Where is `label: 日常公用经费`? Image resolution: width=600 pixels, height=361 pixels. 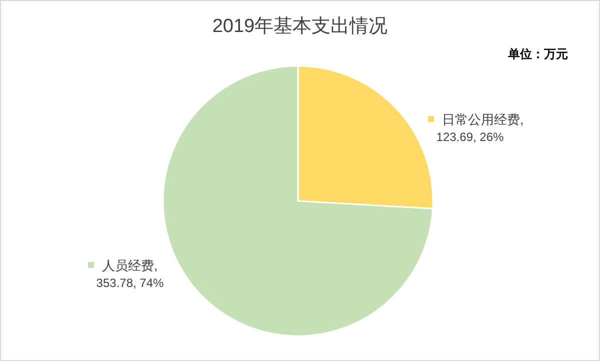
label: 日常公用经费 is located at coordinates (481, 119).